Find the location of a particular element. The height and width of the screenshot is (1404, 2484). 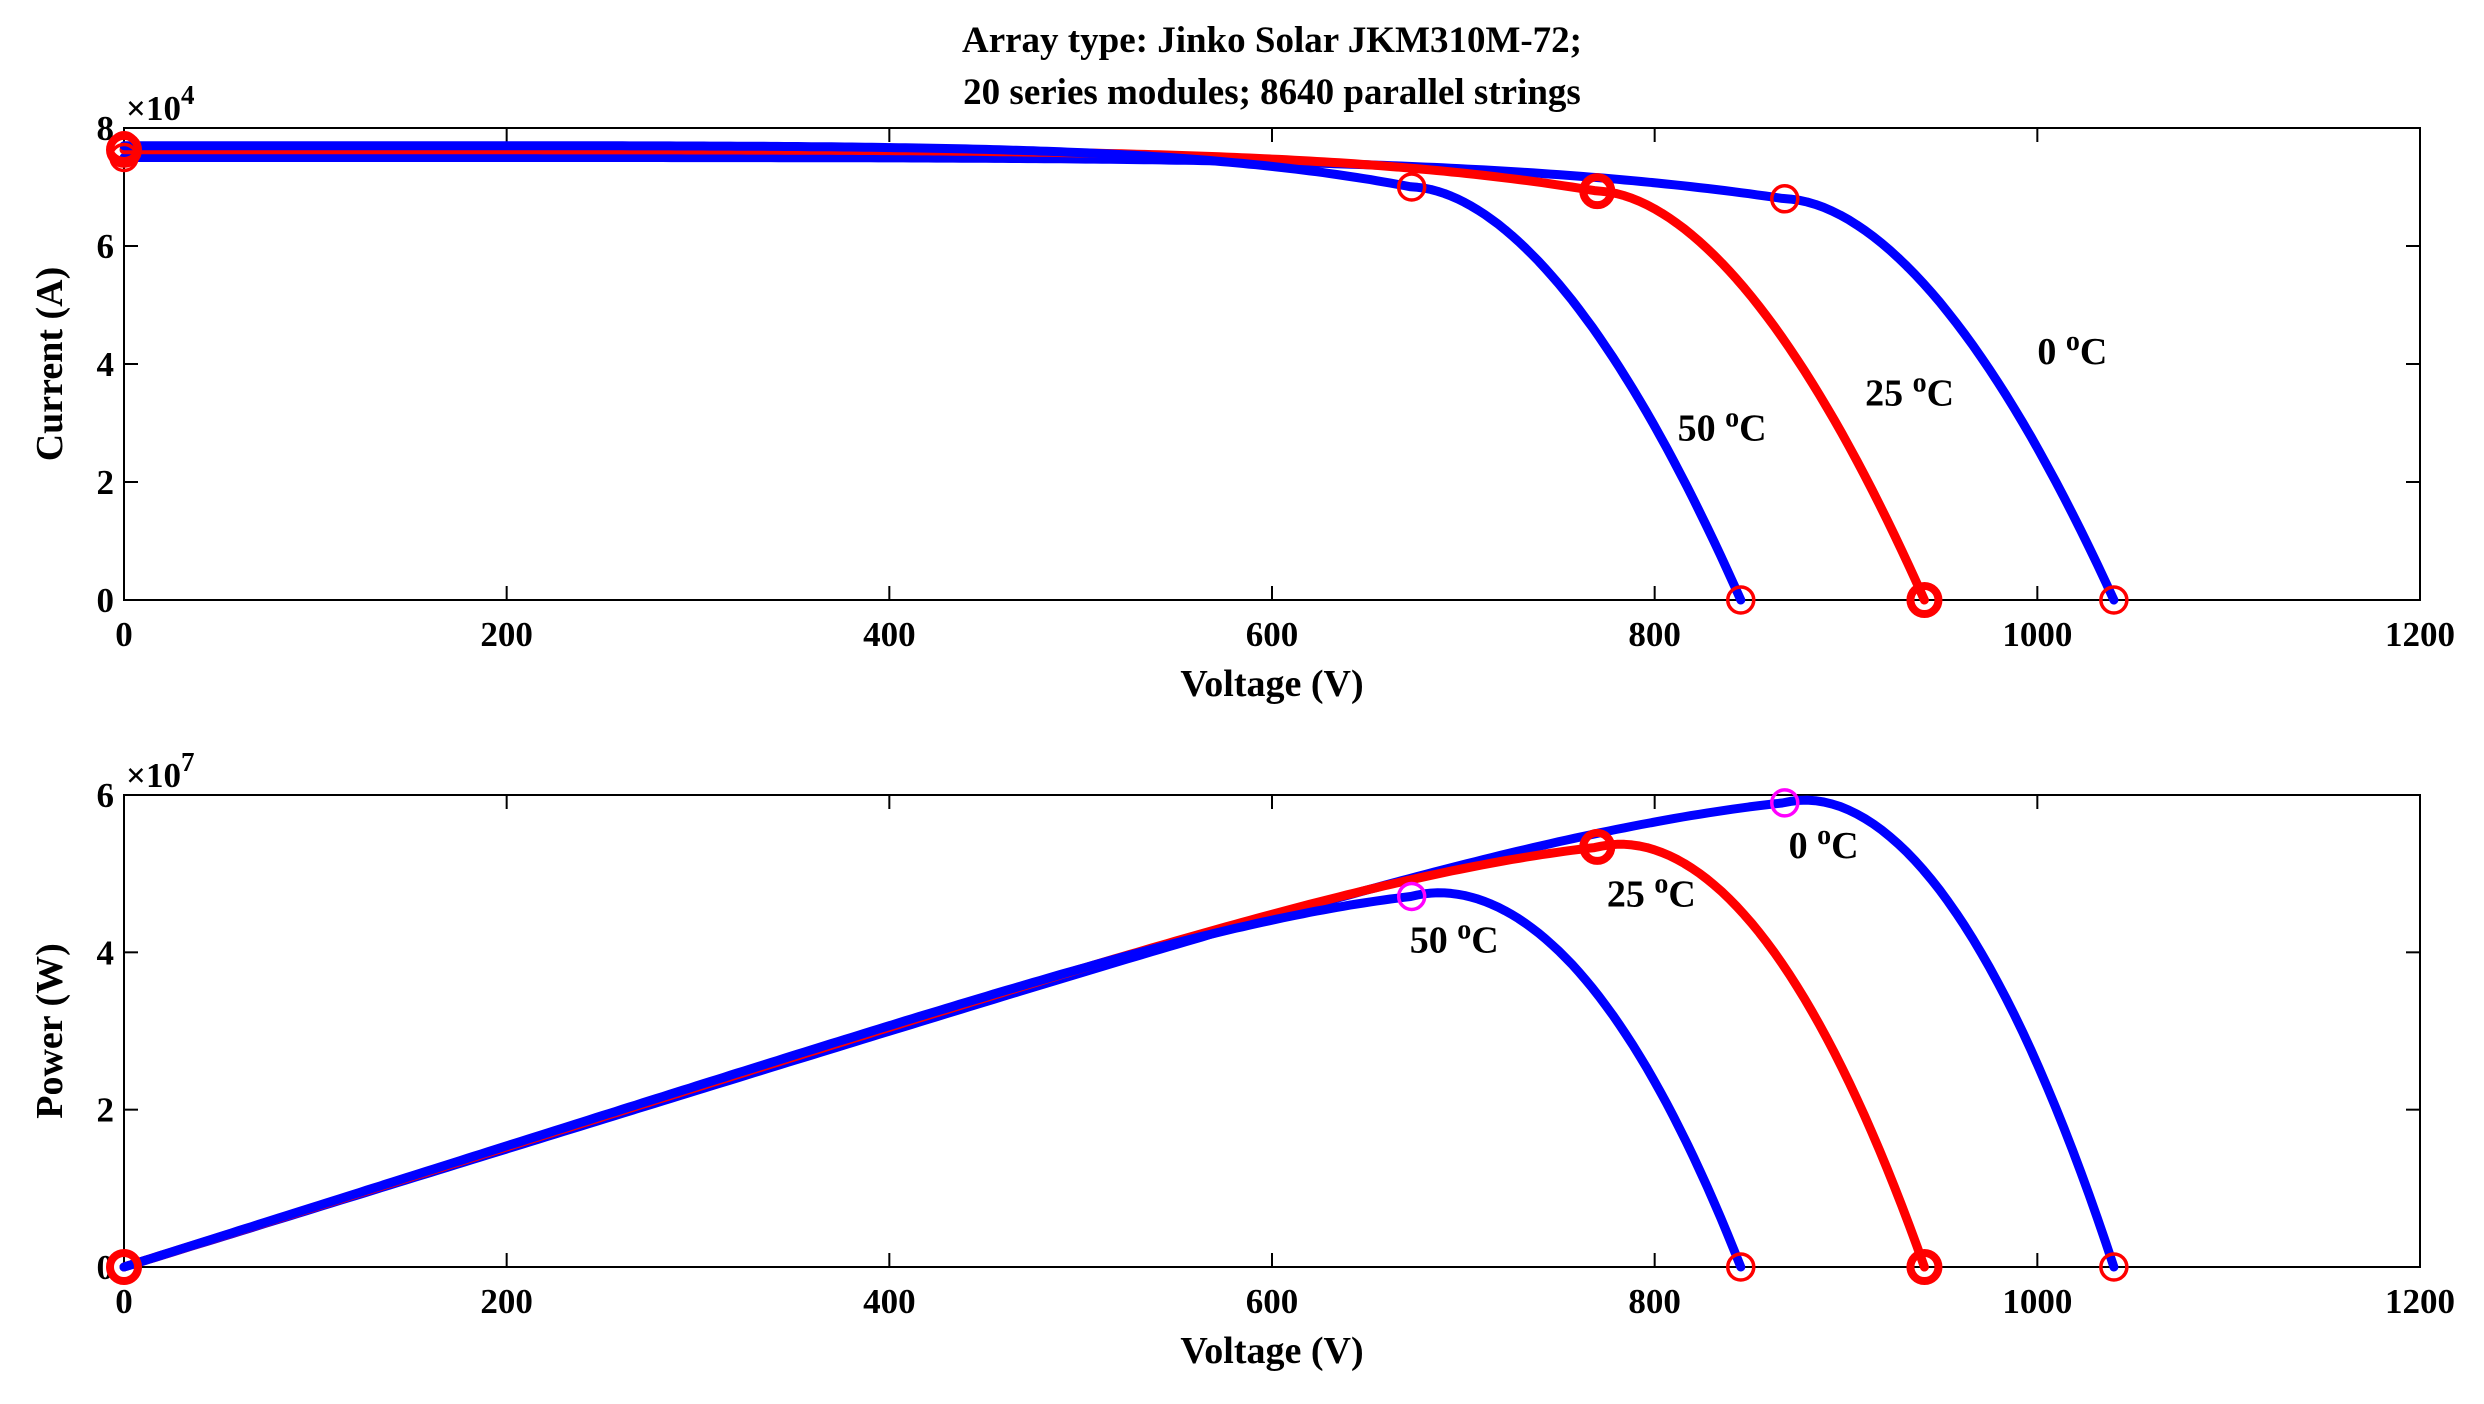

y-axis-exponent-power: 7 is located at coordinates (188, 762).